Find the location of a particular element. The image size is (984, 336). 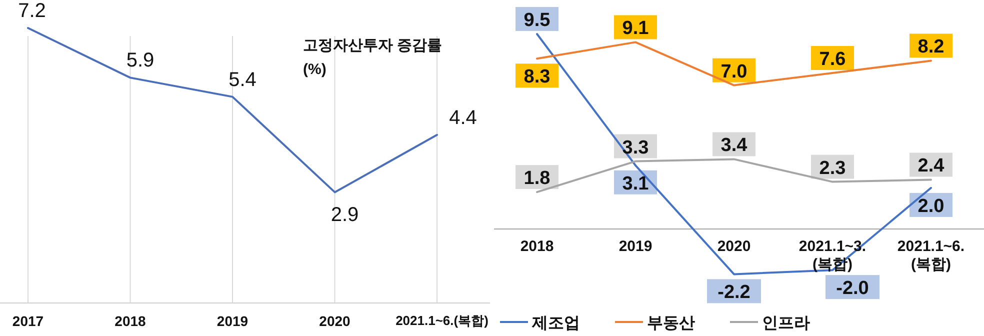

x-tick-label: 2021.1~6. (복합) is located at coordinates (931, 256).